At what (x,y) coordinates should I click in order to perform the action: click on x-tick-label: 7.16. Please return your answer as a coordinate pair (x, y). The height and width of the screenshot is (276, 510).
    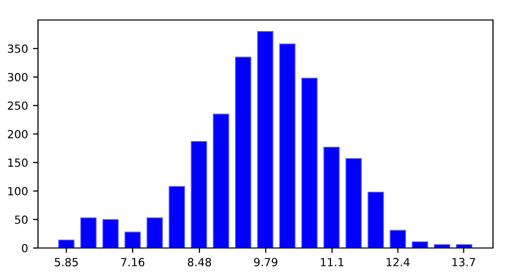
    Looking at the image, I should click on (132, 262).